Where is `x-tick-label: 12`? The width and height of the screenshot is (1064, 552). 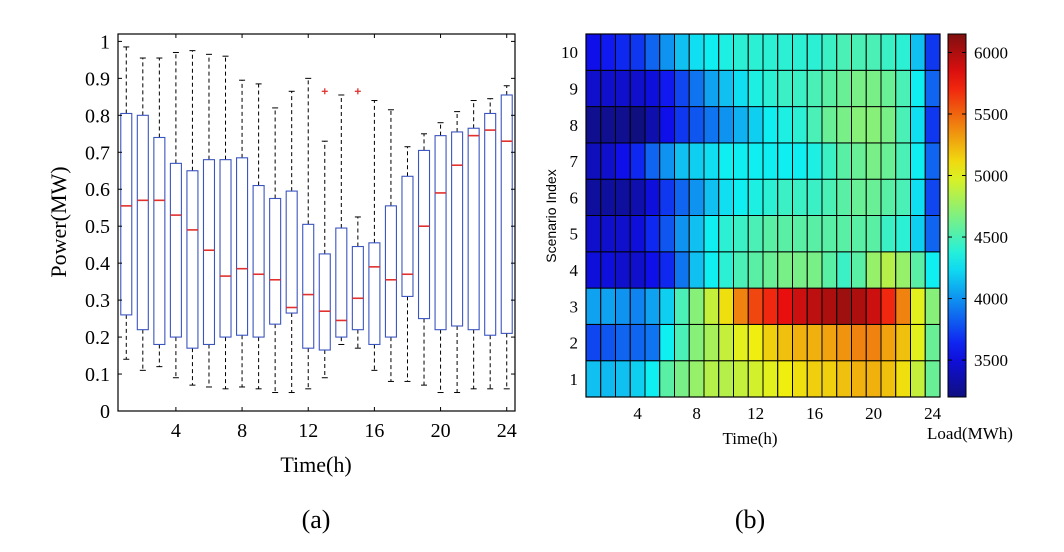
x-tick-label: 12 is located at coordinates (308, 431).